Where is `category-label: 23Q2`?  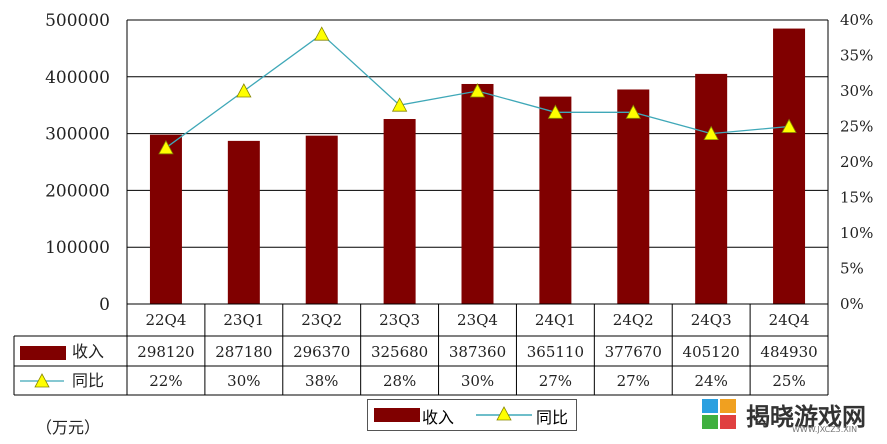
category-label: 23Q2 is located at coordinates (321, 320).